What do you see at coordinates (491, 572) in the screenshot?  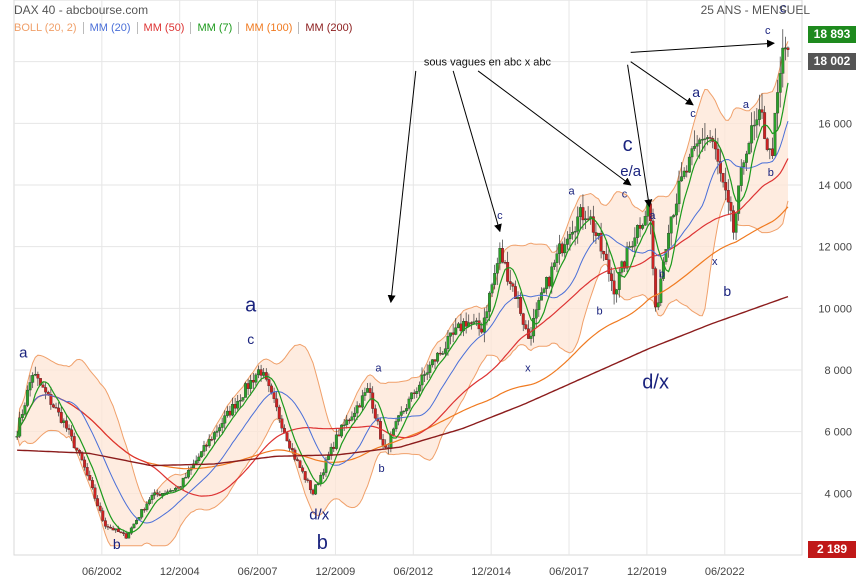 I see `x-tick-label: 12/2014` at bounding box center [491, 572].